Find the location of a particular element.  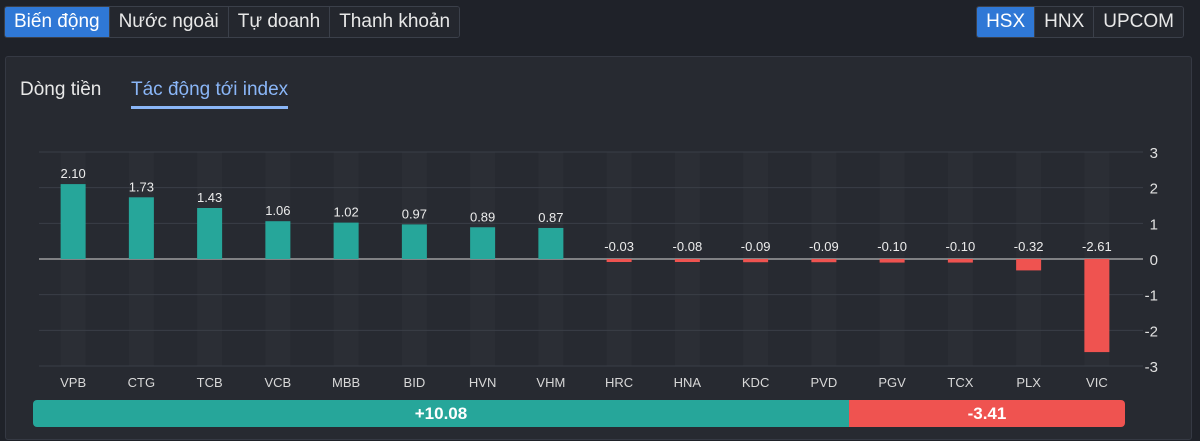

bar-pvd is located at coordinates (824, 261).